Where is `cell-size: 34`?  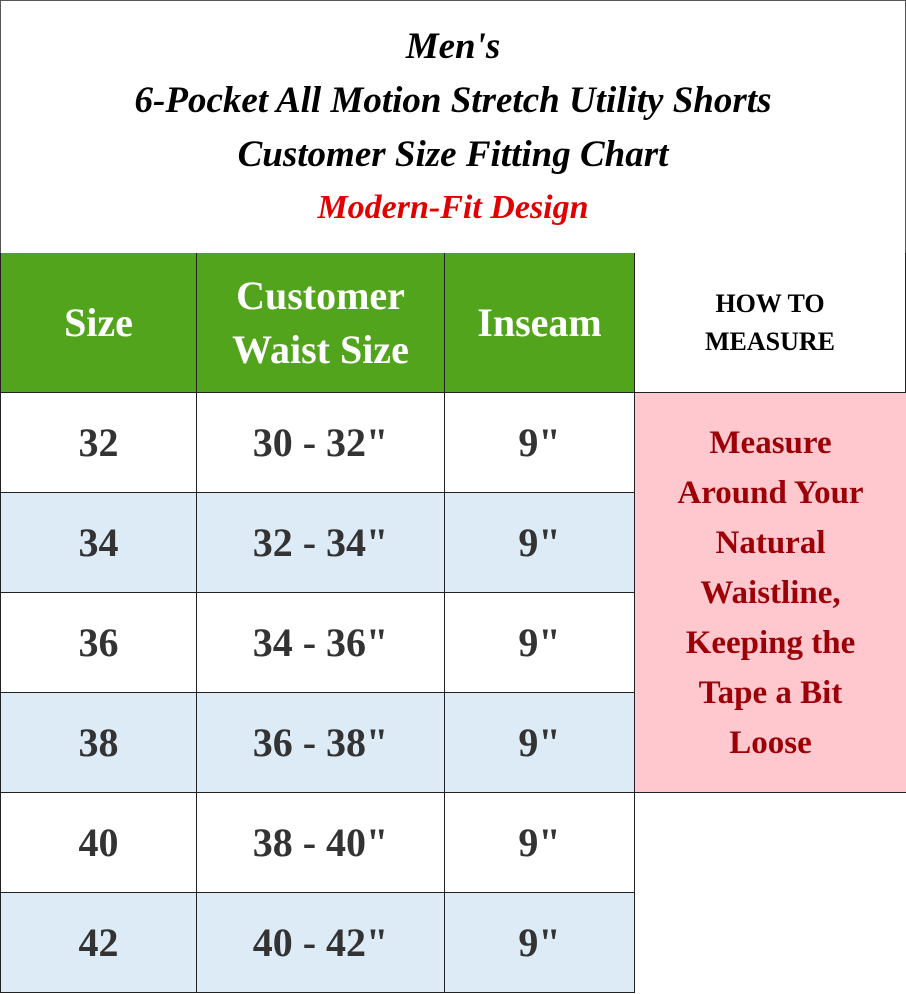
cell-size: 34 is located at coordinates (98, 543).